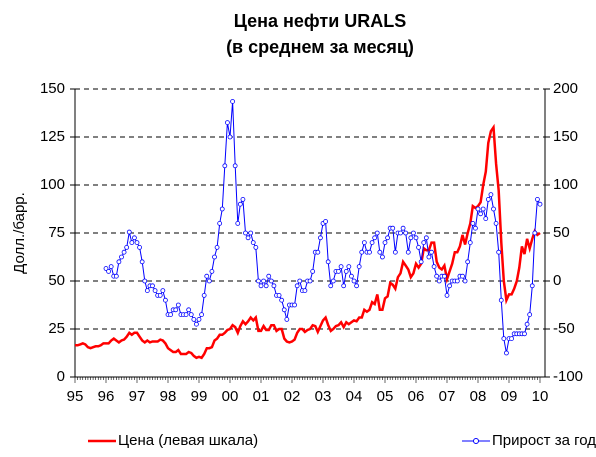  Describe the element at coordinates (168, 396) in the screenshot. I see `x-tick-label: 98` at that location.